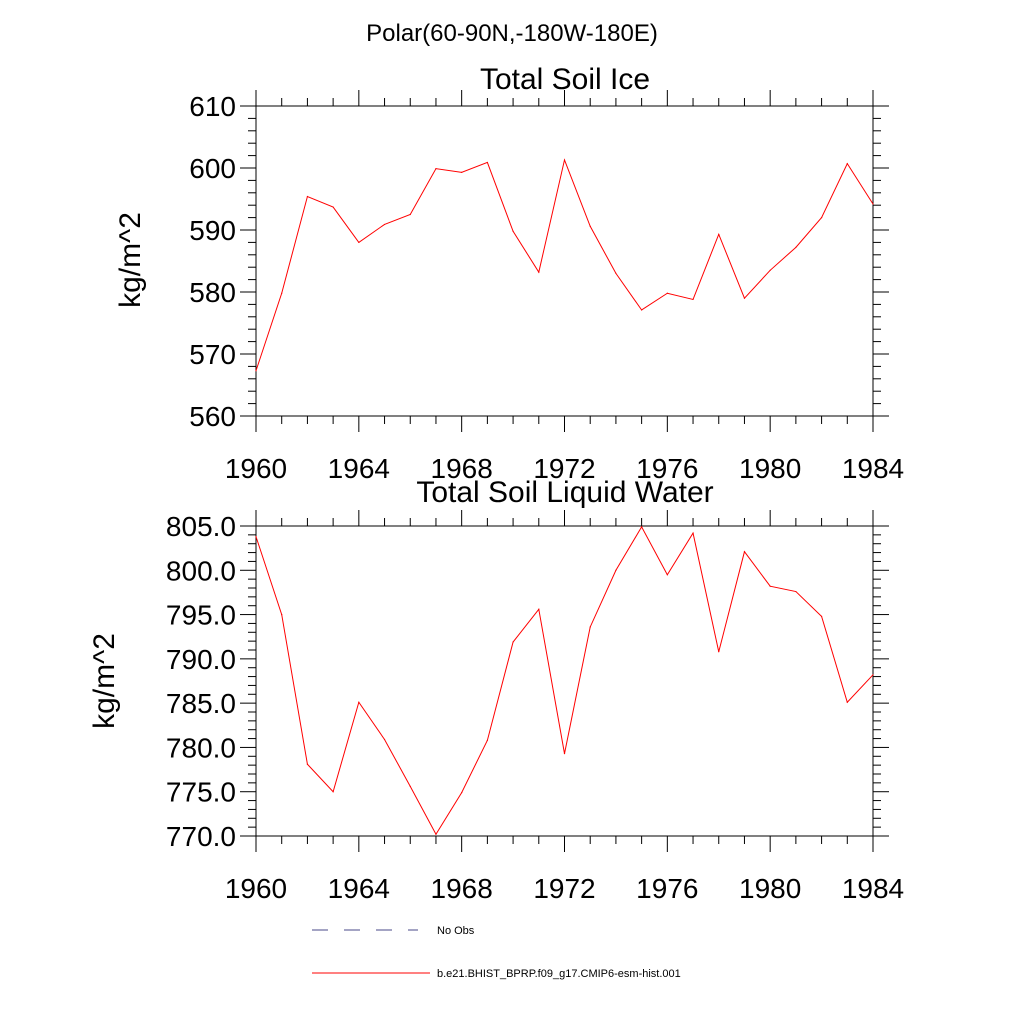 This screenshot has width=1024, height=1024. What do you see at coordinates (201, 570) in the screenshot?
I see `y-tick-label: 800.0` at bounding box center [201, 570].